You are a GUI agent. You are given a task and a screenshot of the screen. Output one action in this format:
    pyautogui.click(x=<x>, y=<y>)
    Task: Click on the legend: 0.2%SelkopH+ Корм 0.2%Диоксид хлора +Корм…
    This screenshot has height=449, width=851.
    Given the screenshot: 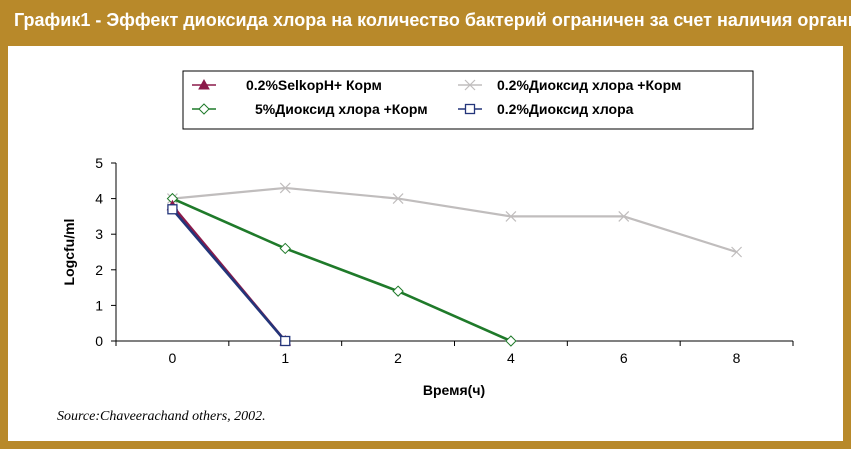 What is the action you would take?
    pyautogui.click(x=436, y=97)
    